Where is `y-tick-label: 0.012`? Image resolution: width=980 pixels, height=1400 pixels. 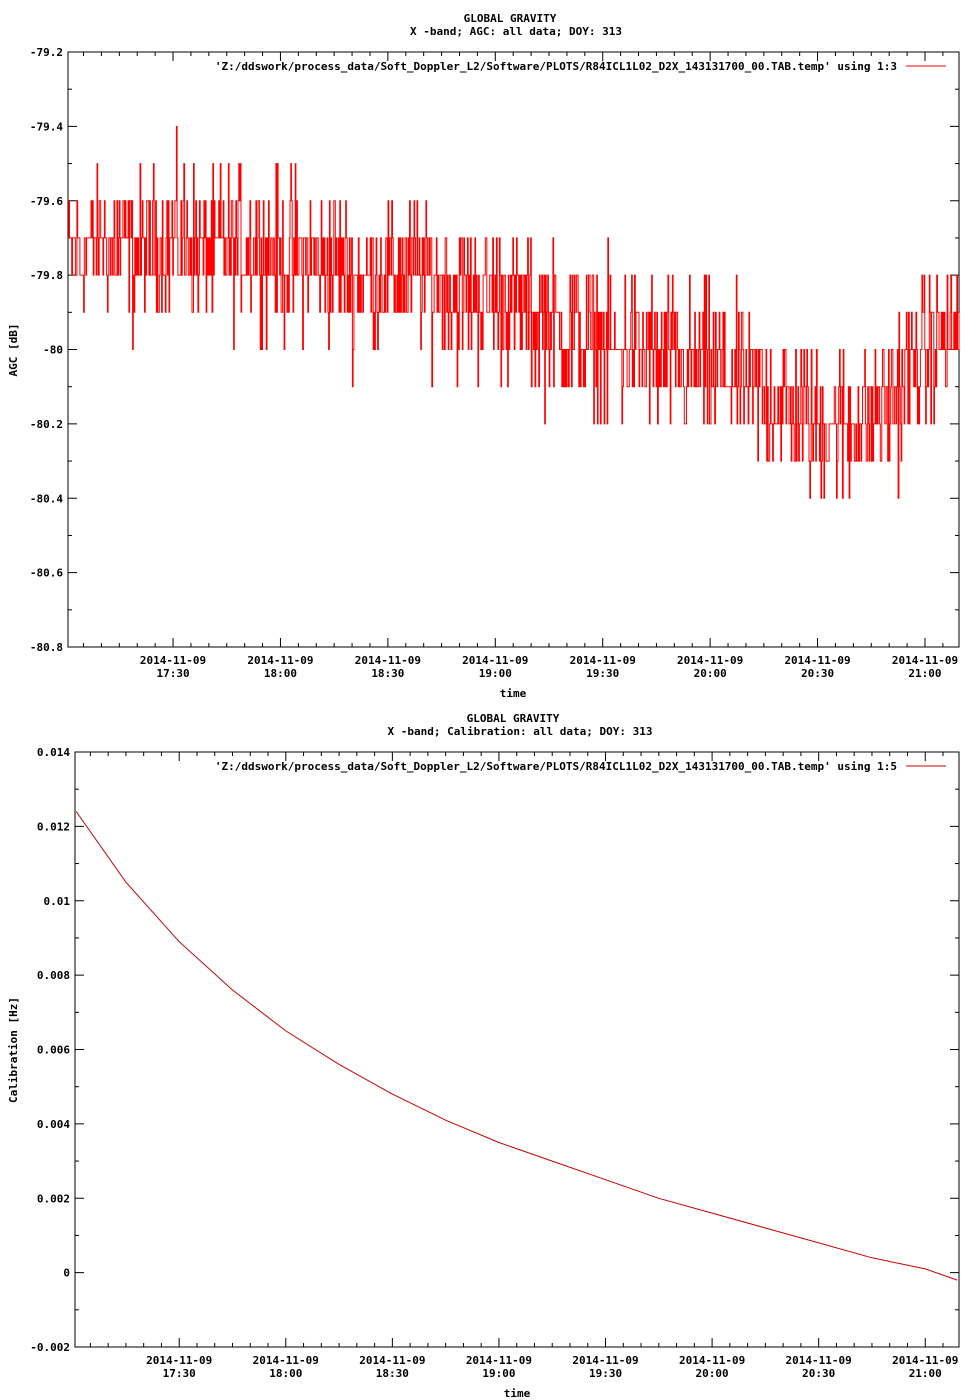
y-tick-label: 0.012 is located at coordinates (53, 826).